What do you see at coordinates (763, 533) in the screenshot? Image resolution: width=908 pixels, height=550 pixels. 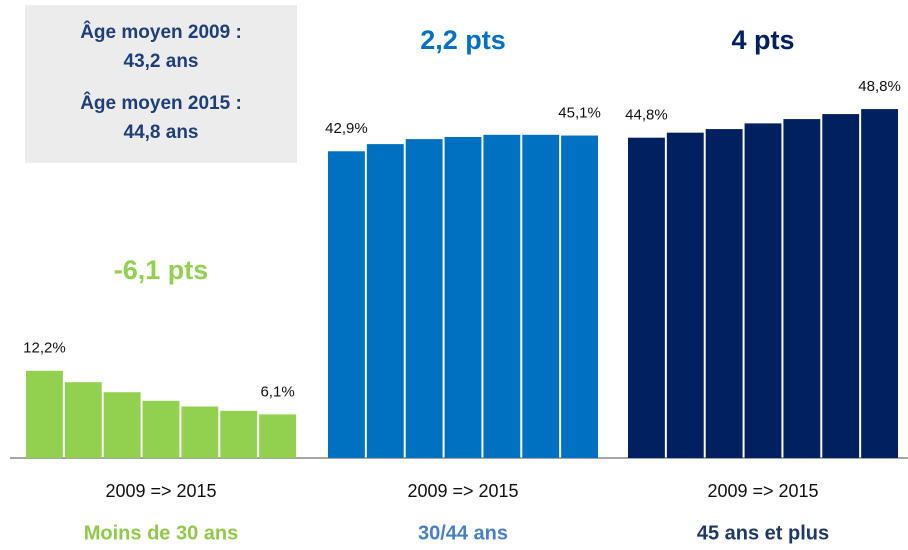 I see `group-name: 45 ans et plus` at bounding box center [763, 533].